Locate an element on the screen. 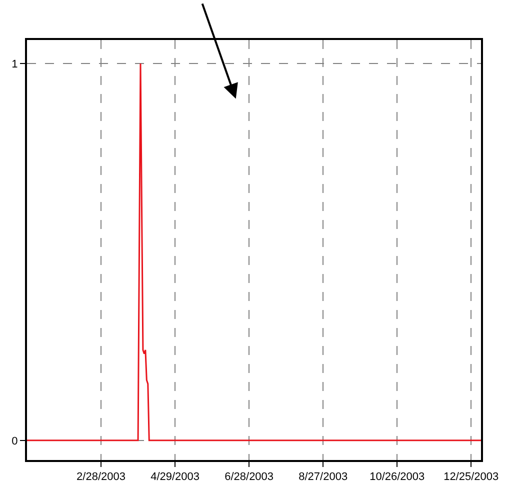 The image size is (510, 495). x-tick-label: 12/25/2003 is located at coordinates (471, 477).